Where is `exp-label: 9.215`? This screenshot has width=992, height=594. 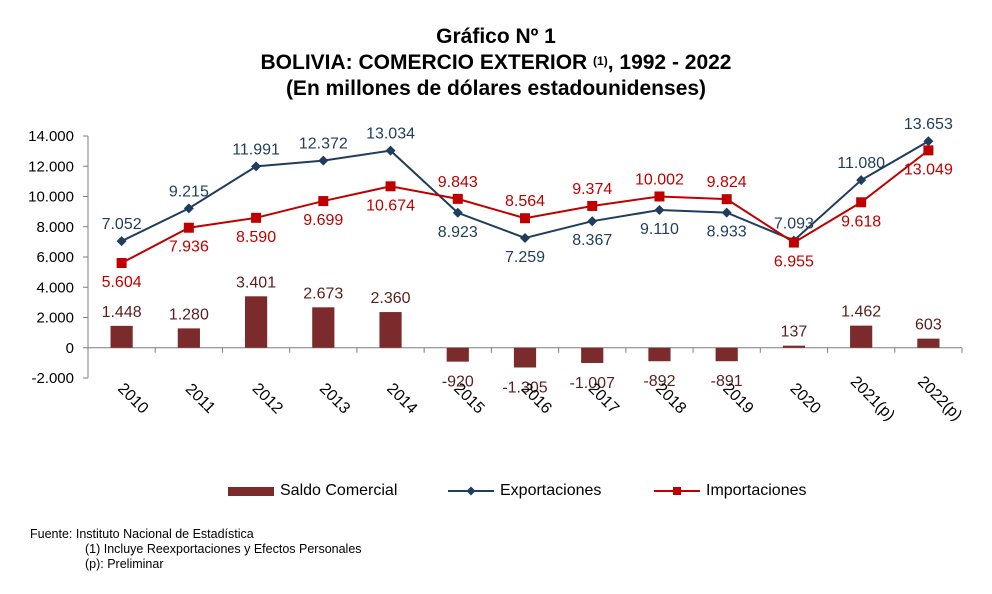
exp-label: 9.215 is located at coordinates (189, 191).